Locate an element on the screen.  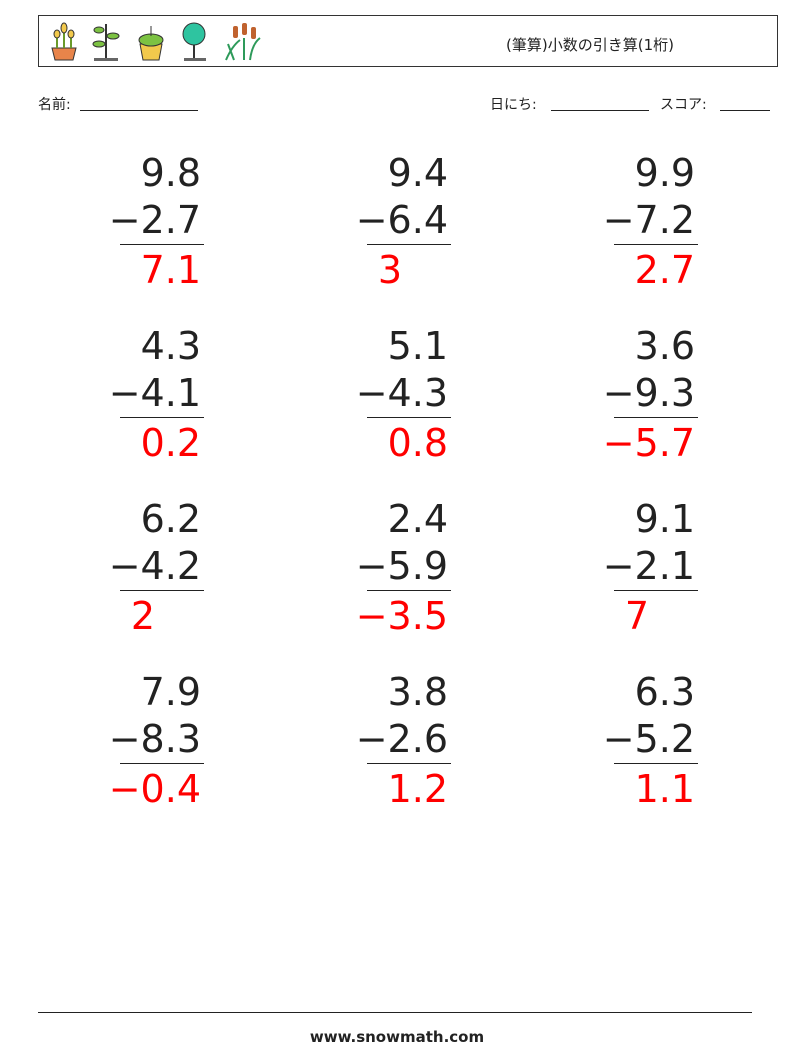
minuend: 6.3 is located at coordinates (664, 692).